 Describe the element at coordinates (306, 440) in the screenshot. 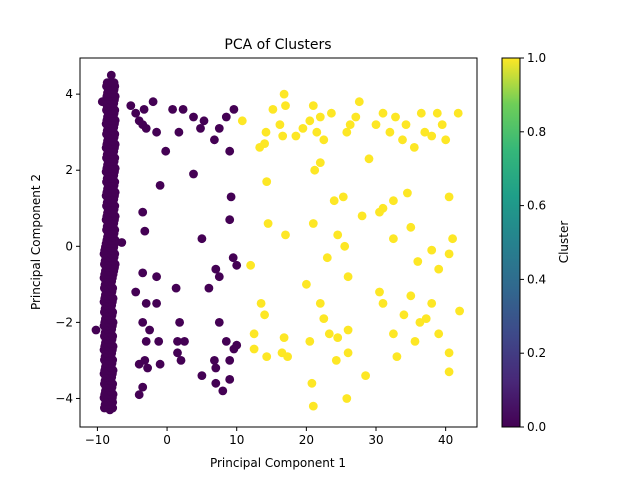

I see `x-tick-label: 20` at that location.